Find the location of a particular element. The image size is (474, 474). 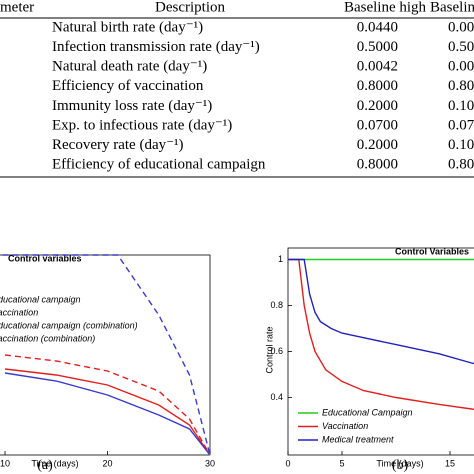

y-tick-label: 0.6 is located at coordinates (276, 351).